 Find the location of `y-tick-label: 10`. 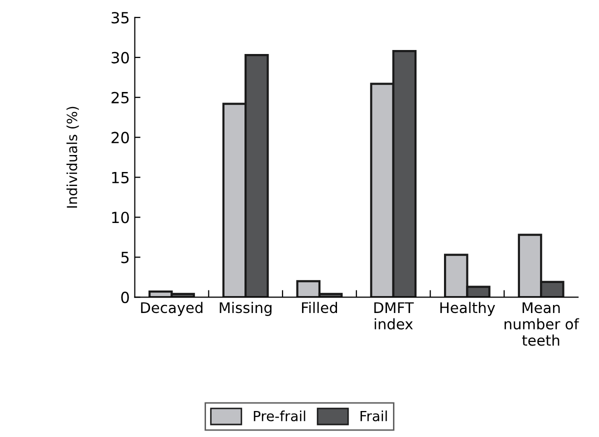

y-tick-label: 10 is located at coordinates (120, 218).